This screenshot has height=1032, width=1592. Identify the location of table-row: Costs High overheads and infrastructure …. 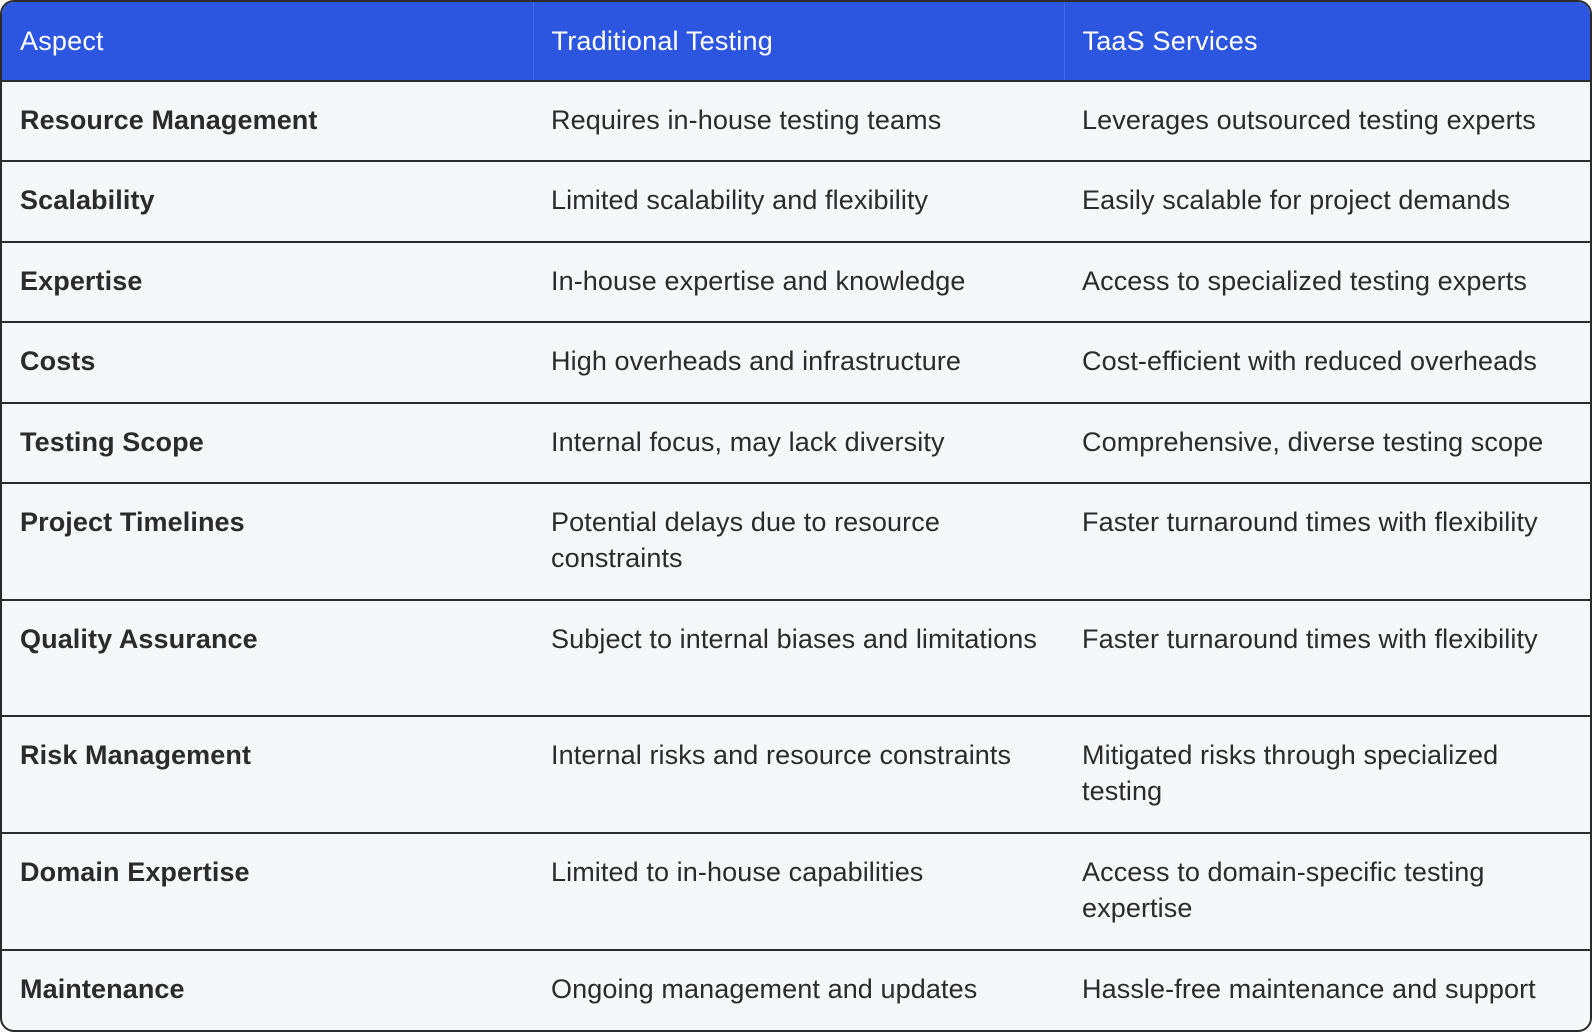
(796, 362).